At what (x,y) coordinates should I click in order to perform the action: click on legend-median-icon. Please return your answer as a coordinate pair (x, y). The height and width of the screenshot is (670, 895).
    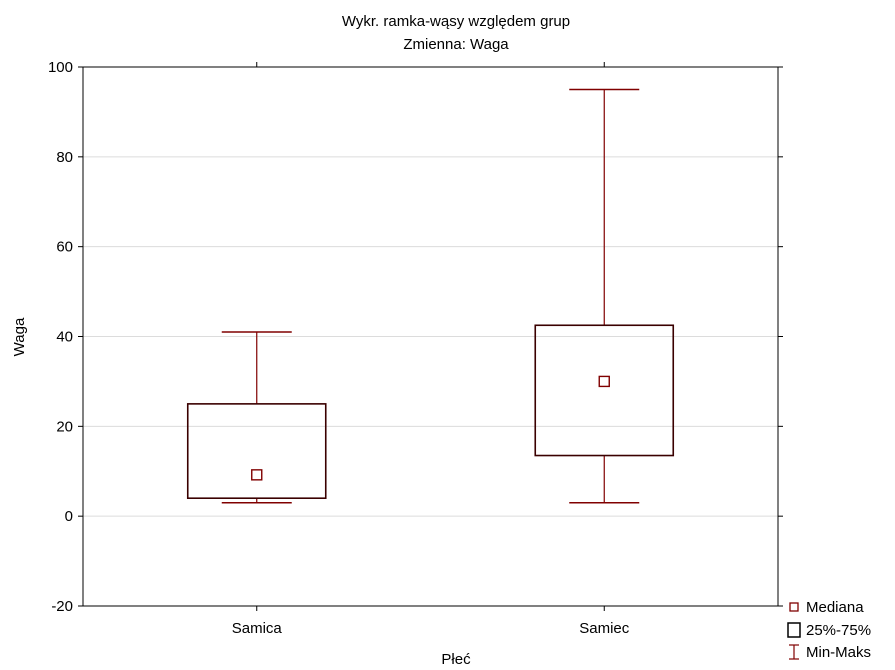
    Looking at the image, I should click on (794, 607).